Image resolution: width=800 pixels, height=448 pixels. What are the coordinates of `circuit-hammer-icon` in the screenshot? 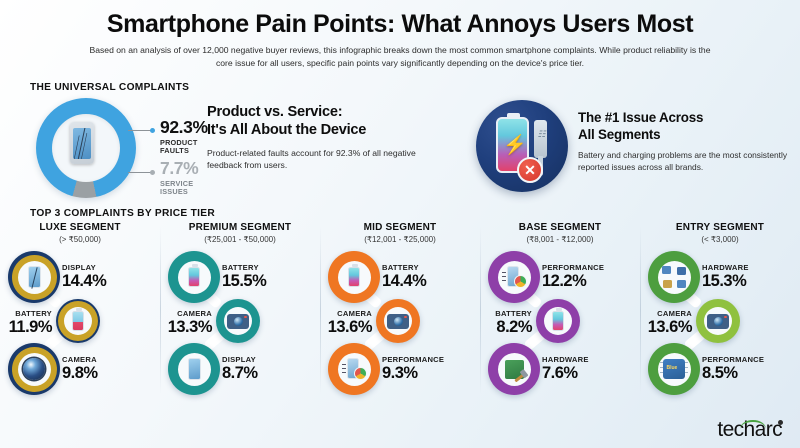 It's located at (514, 369).